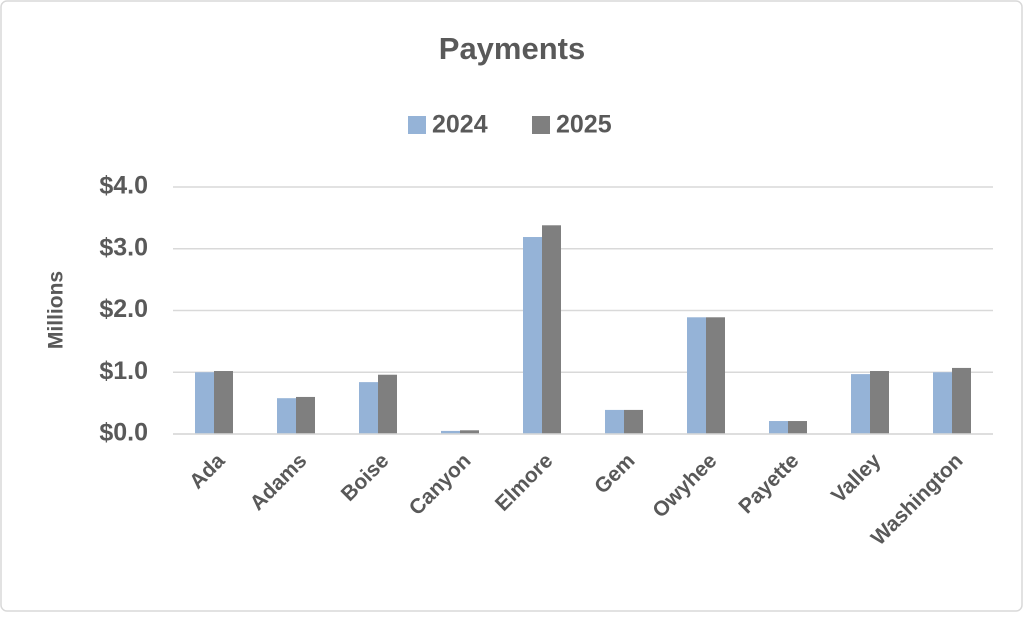 This screenshot has width=1024, height=618. Describe the element at coordinates (584, 125) in the screenshot. I see `legend-label: 2025` at that location.